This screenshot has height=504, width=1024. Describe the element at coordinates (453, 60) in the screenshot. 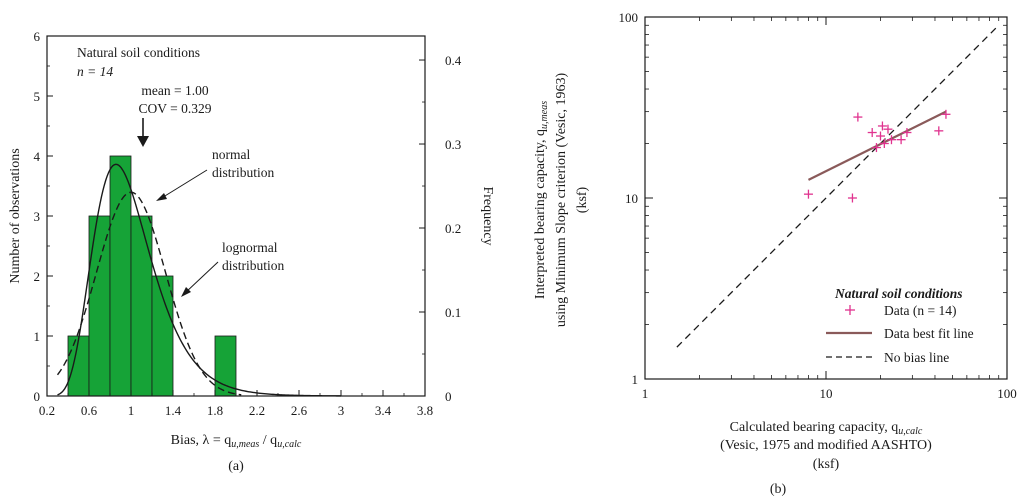

I see `y2-tick-label: 0.4` at that location.